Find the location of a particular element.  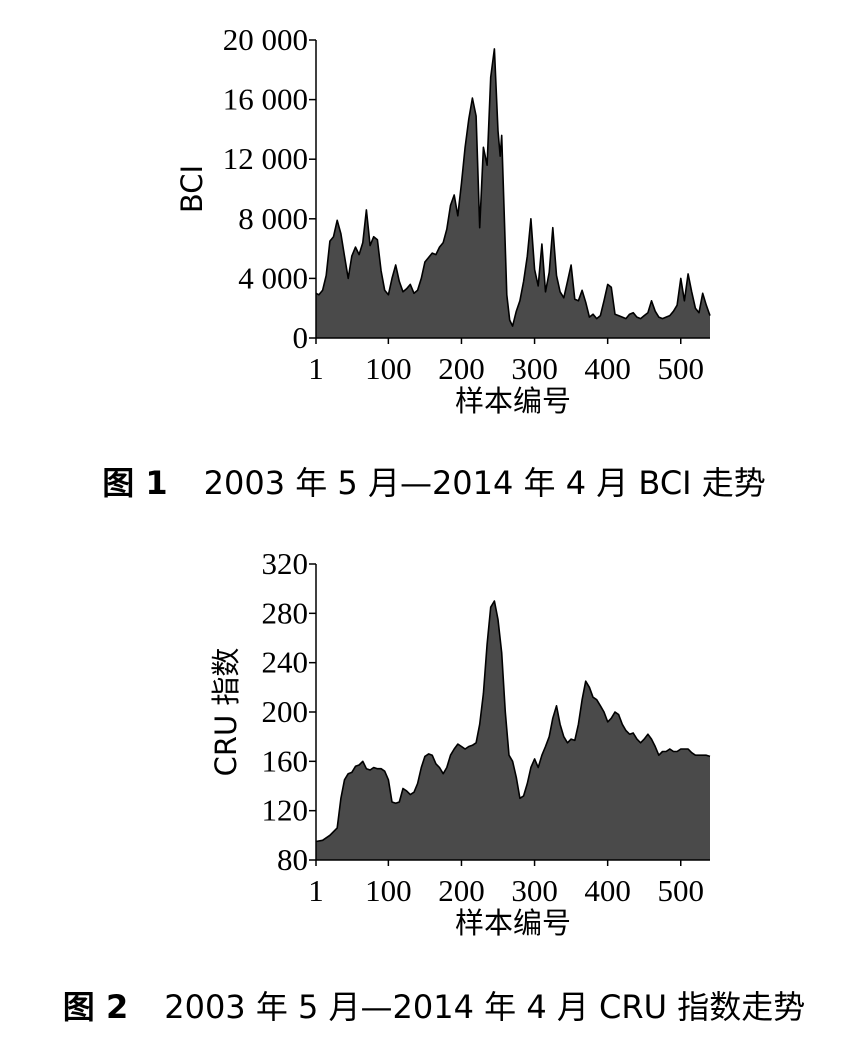

bci-x-axis-title: 样本编号 is located at coordinates (513, 401).